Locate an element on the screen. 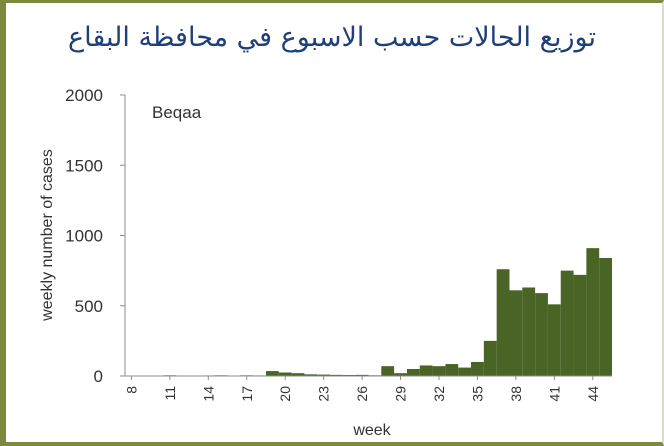 The height and width of the screenshot is (446, 664). x-tick-label: 23 is located at coordinates (324, 394).